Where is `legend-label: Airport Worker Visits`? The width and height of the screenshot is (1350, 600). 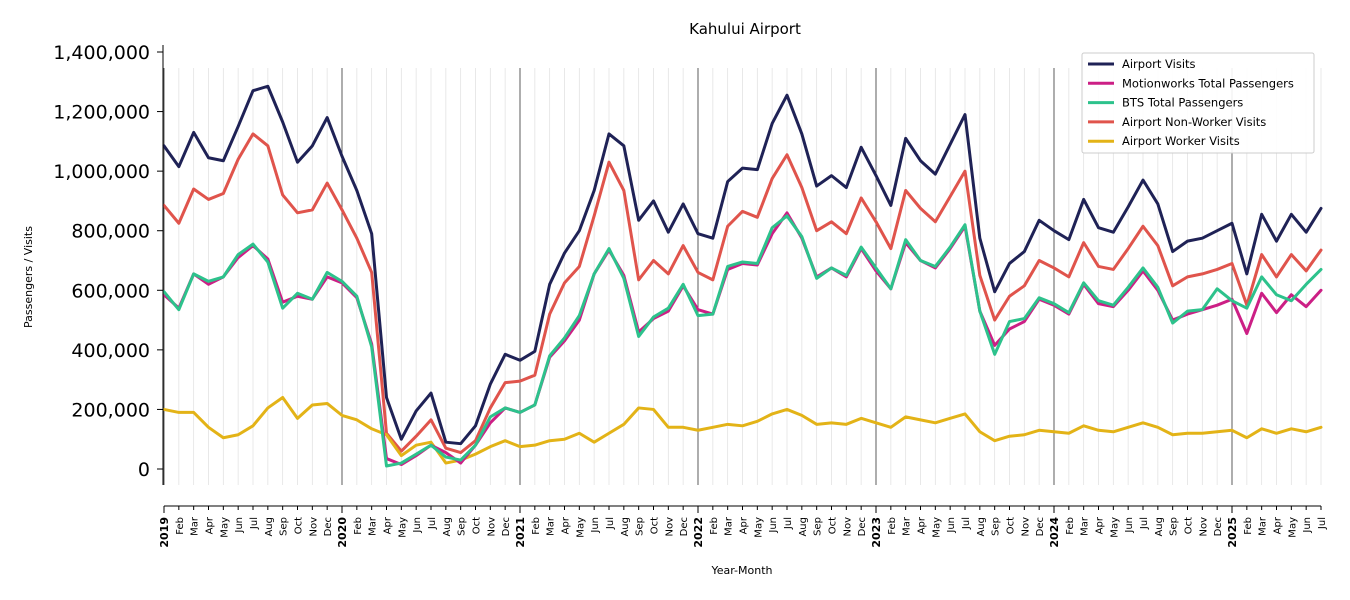
legend-label: Airport Worker Visits is located at coordinates (1181, 141).